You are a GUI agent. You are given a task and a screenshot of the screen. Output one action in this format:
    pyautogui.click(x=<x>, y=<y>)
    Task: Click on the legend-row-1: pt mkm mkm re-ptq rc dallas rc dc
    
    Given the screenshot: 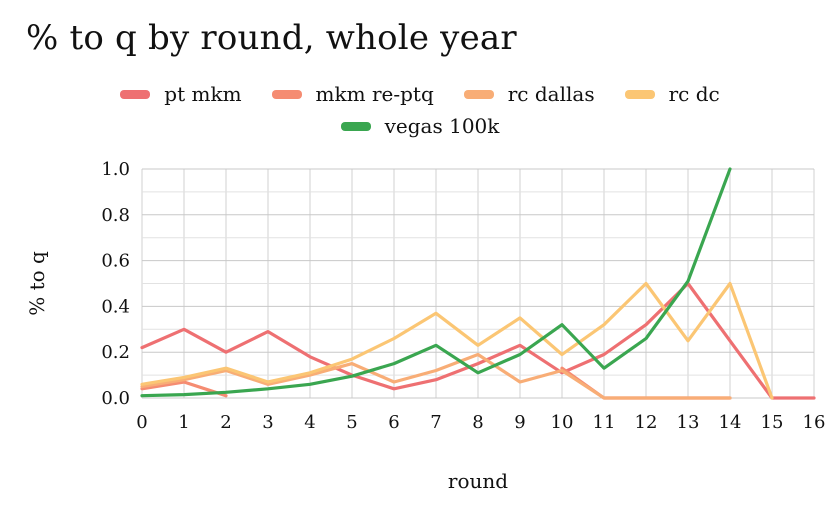 What is the action you would take?
    pyautogui.click(x=420, y=94)
    